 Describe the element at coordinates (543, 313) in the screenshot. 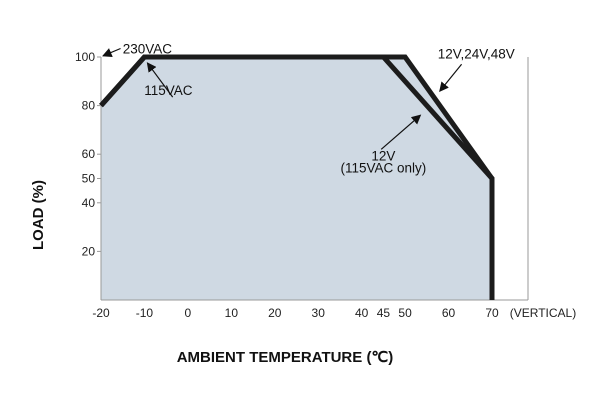

I see `x-axis-note: (VERTICAL)` at that location.